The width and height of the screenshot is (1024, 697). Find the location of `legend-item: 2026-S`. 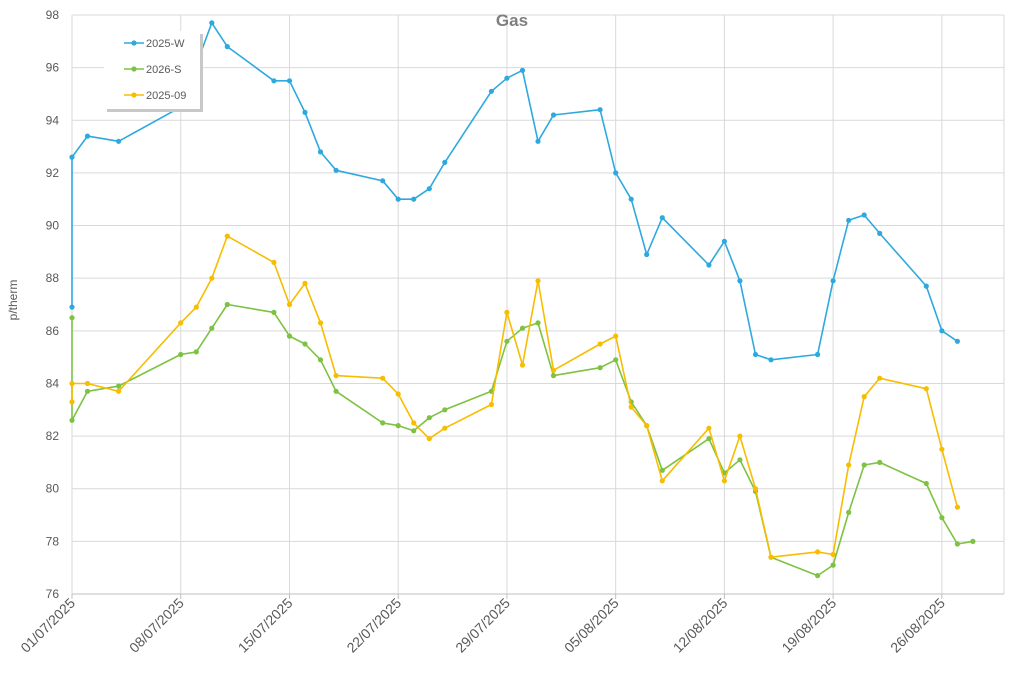

legend-item: 2026-S is located at coordinates (152, 70).